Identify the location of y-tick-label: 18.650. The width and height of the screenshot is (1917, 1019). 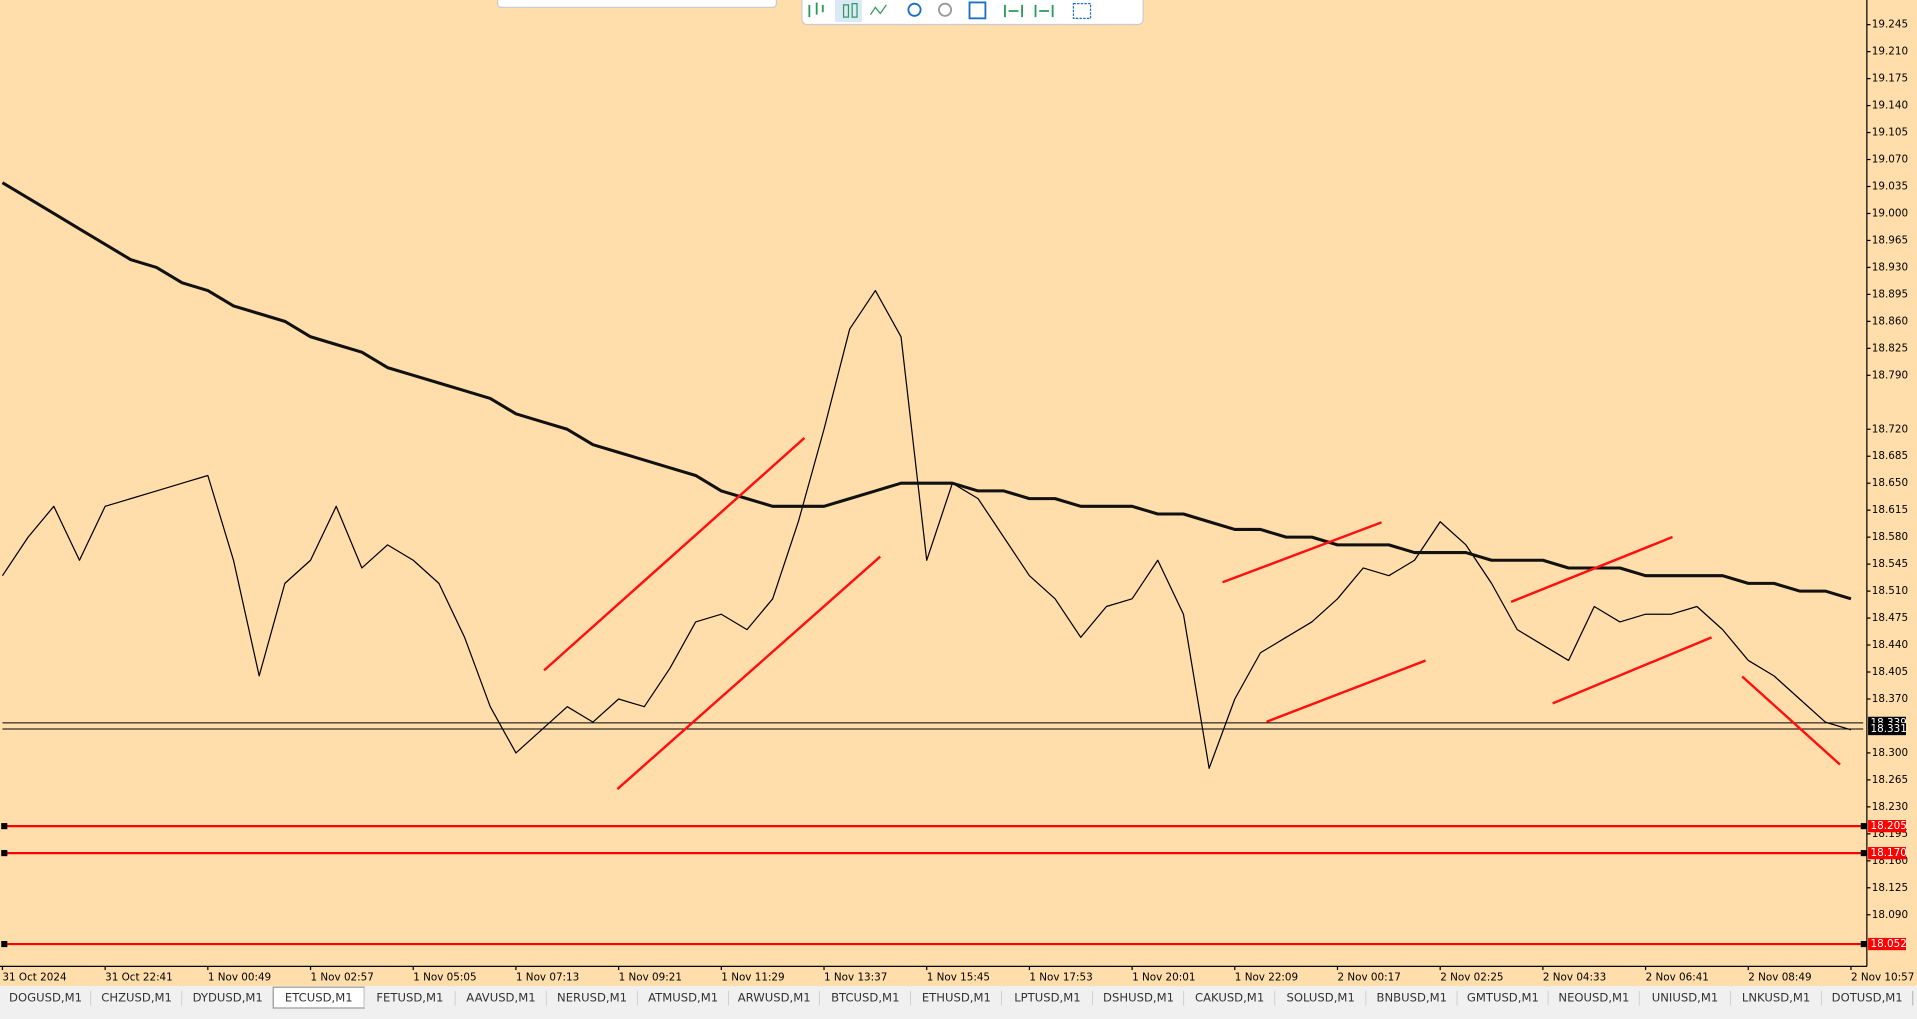
(1890, 483).